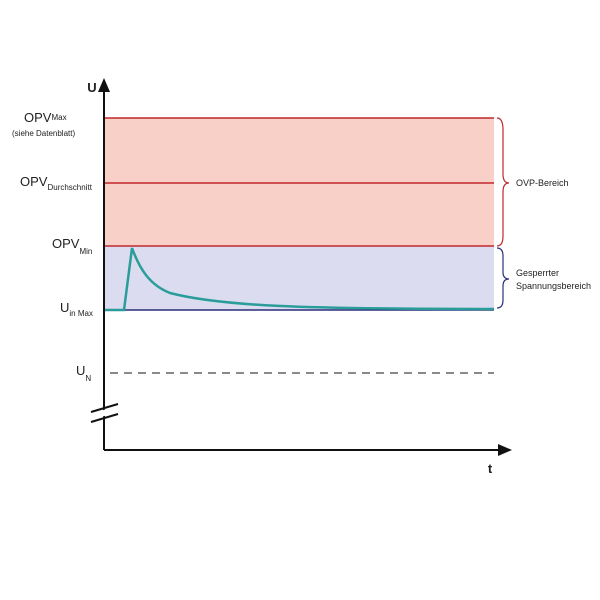 The image size is (600, 600). Describe the element at coordinates (85, 251) in the screenshot. I see `level-sub: Min` at that location.